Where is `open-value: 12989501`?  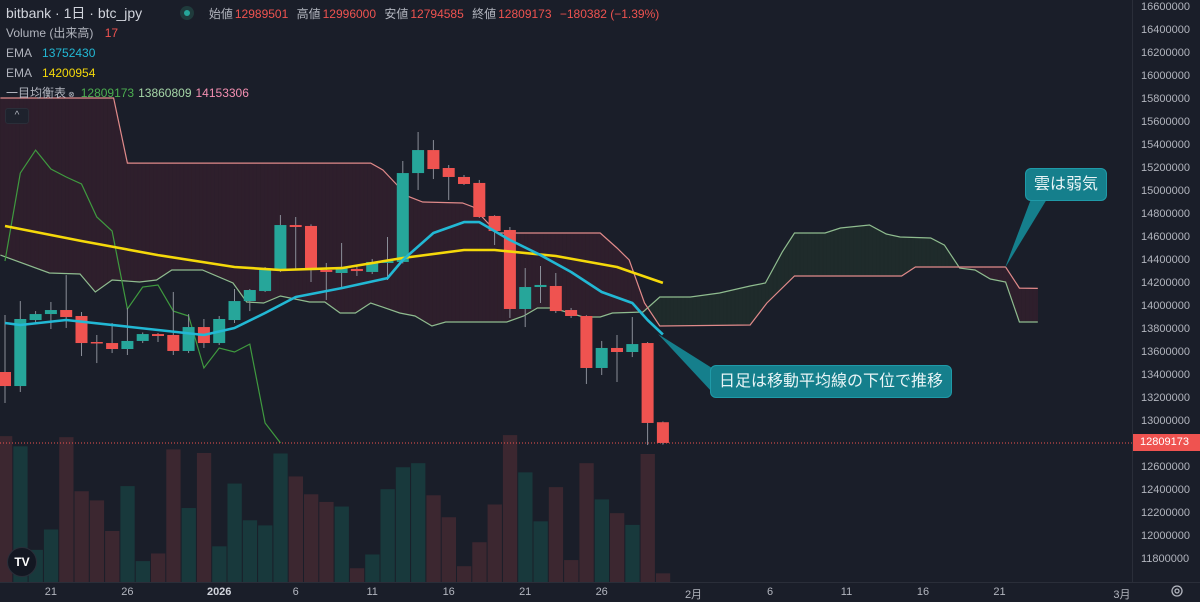 open-value: 12989501 is located at coordinates (261, 14).